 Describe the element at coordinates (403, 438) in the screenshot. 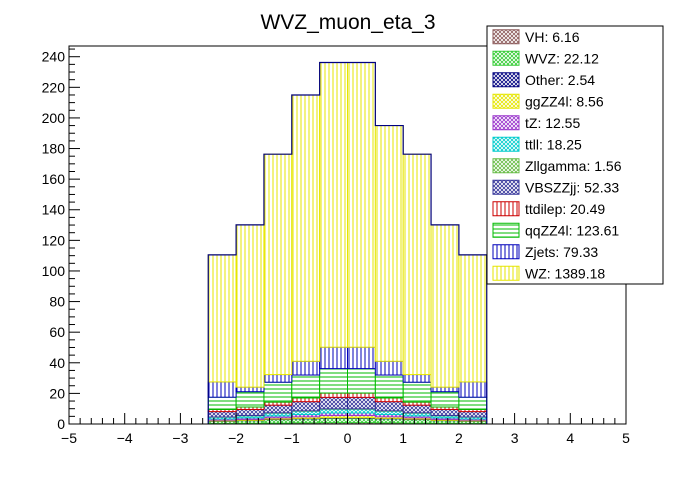

I see `x-tick-label: 1` at that location.